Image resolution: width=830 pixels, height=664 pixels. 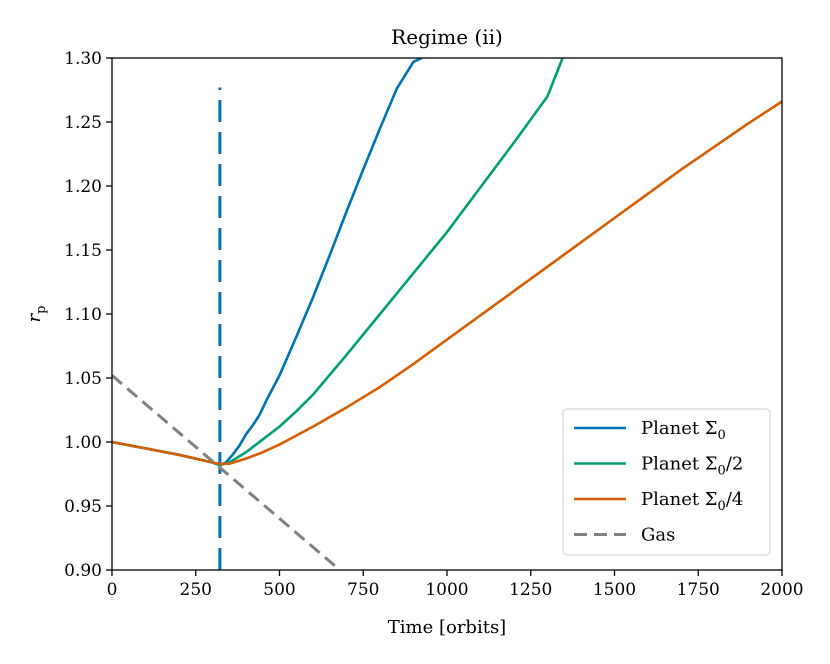 What do you see at coordinates (83, 251) in the screenshot?
I see `y-tick-label: 1.15` at bounding box center [83, 251].